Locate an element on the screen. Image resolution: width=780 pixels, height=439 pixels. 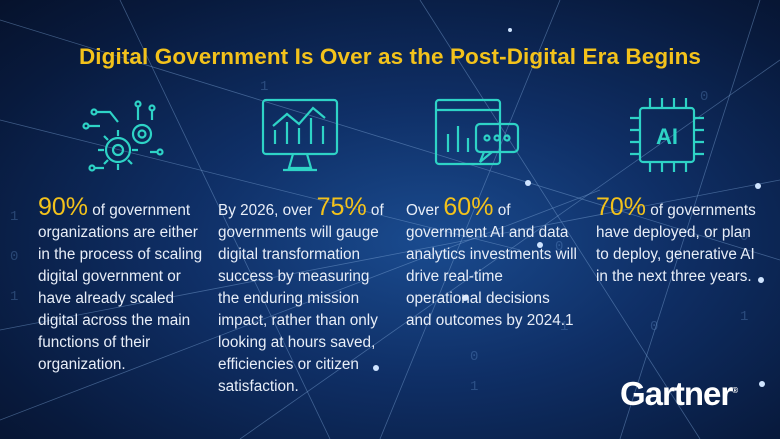
registered-mark: ® is located at coordinates (735, 390).